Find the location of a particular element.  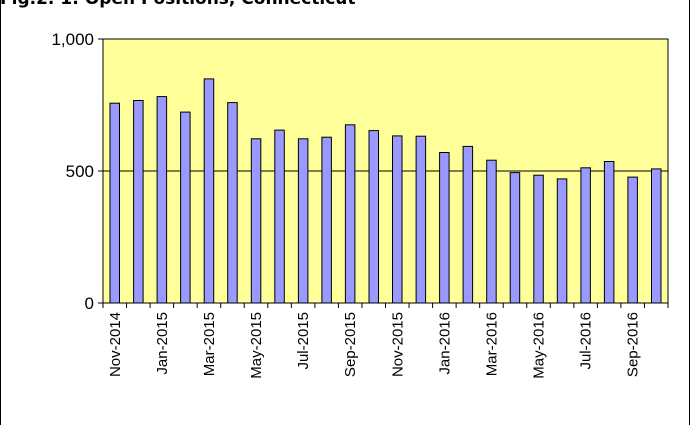

bar-mar-2016 is located at coordinates (491, 231).